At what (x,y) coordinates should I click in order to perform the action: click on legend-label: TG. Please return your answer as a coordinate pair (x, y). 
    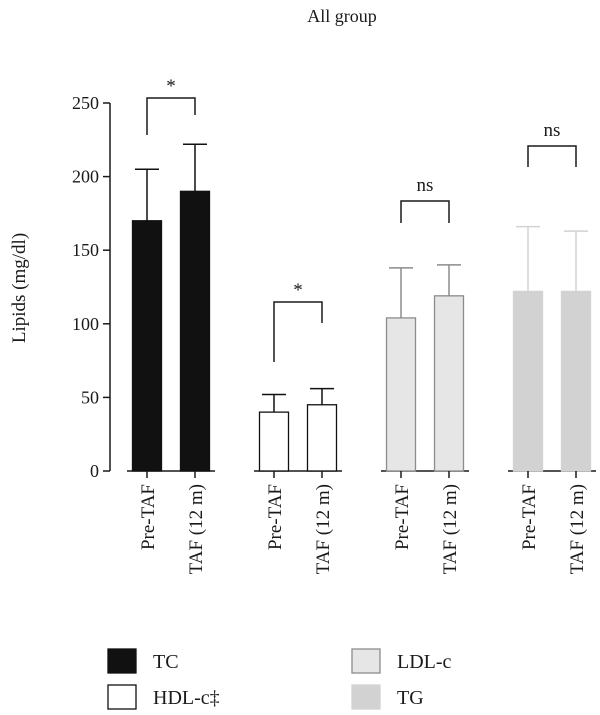
    Looking at the image, I should click on (410, 698).